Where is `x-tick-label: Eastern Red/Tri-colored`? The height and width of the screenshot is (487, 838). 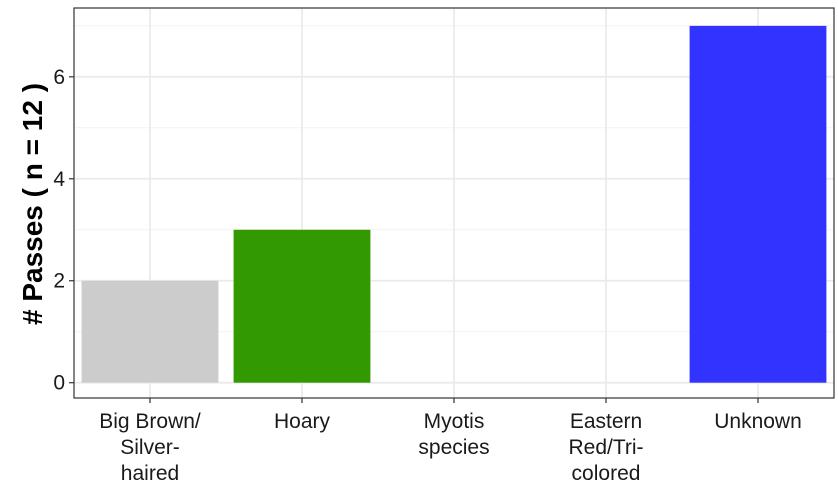 x-tick-label: Eastern Red/Tri-colored is located at coordinates (605, 447).